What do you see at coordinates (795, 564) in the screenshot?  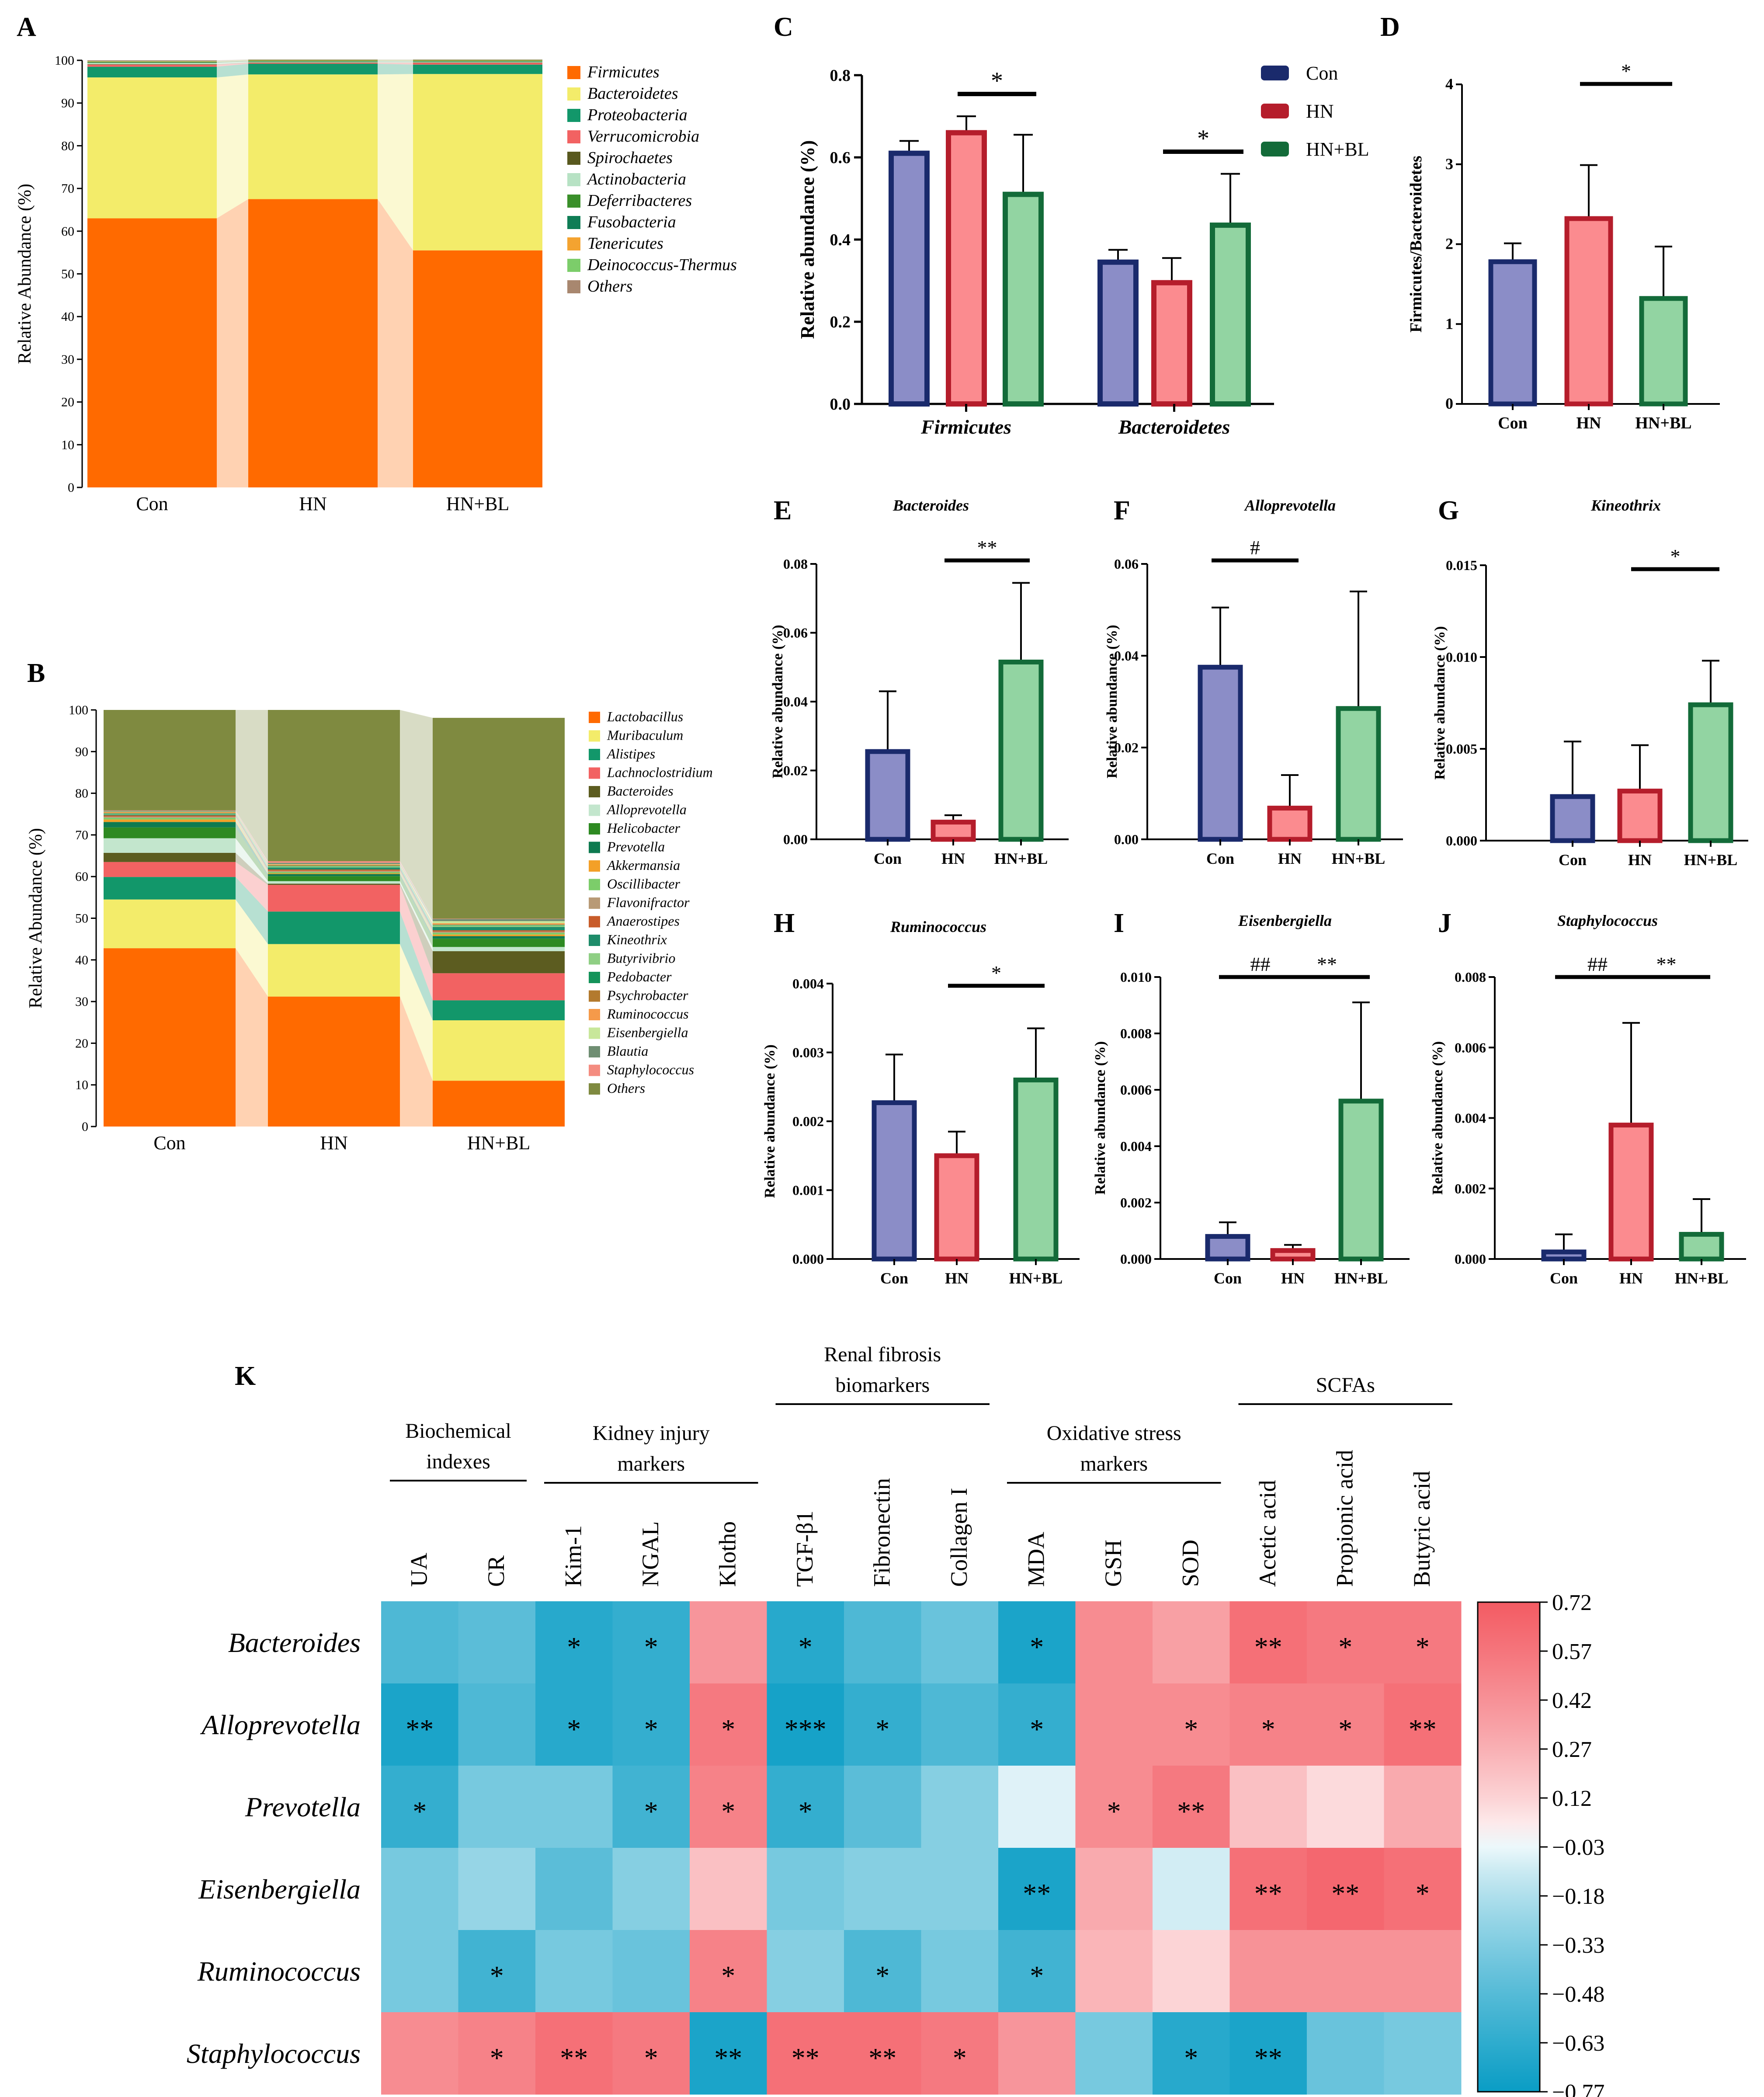 I see `y-tick-label: 0.08` at bounding box center [795, 564].